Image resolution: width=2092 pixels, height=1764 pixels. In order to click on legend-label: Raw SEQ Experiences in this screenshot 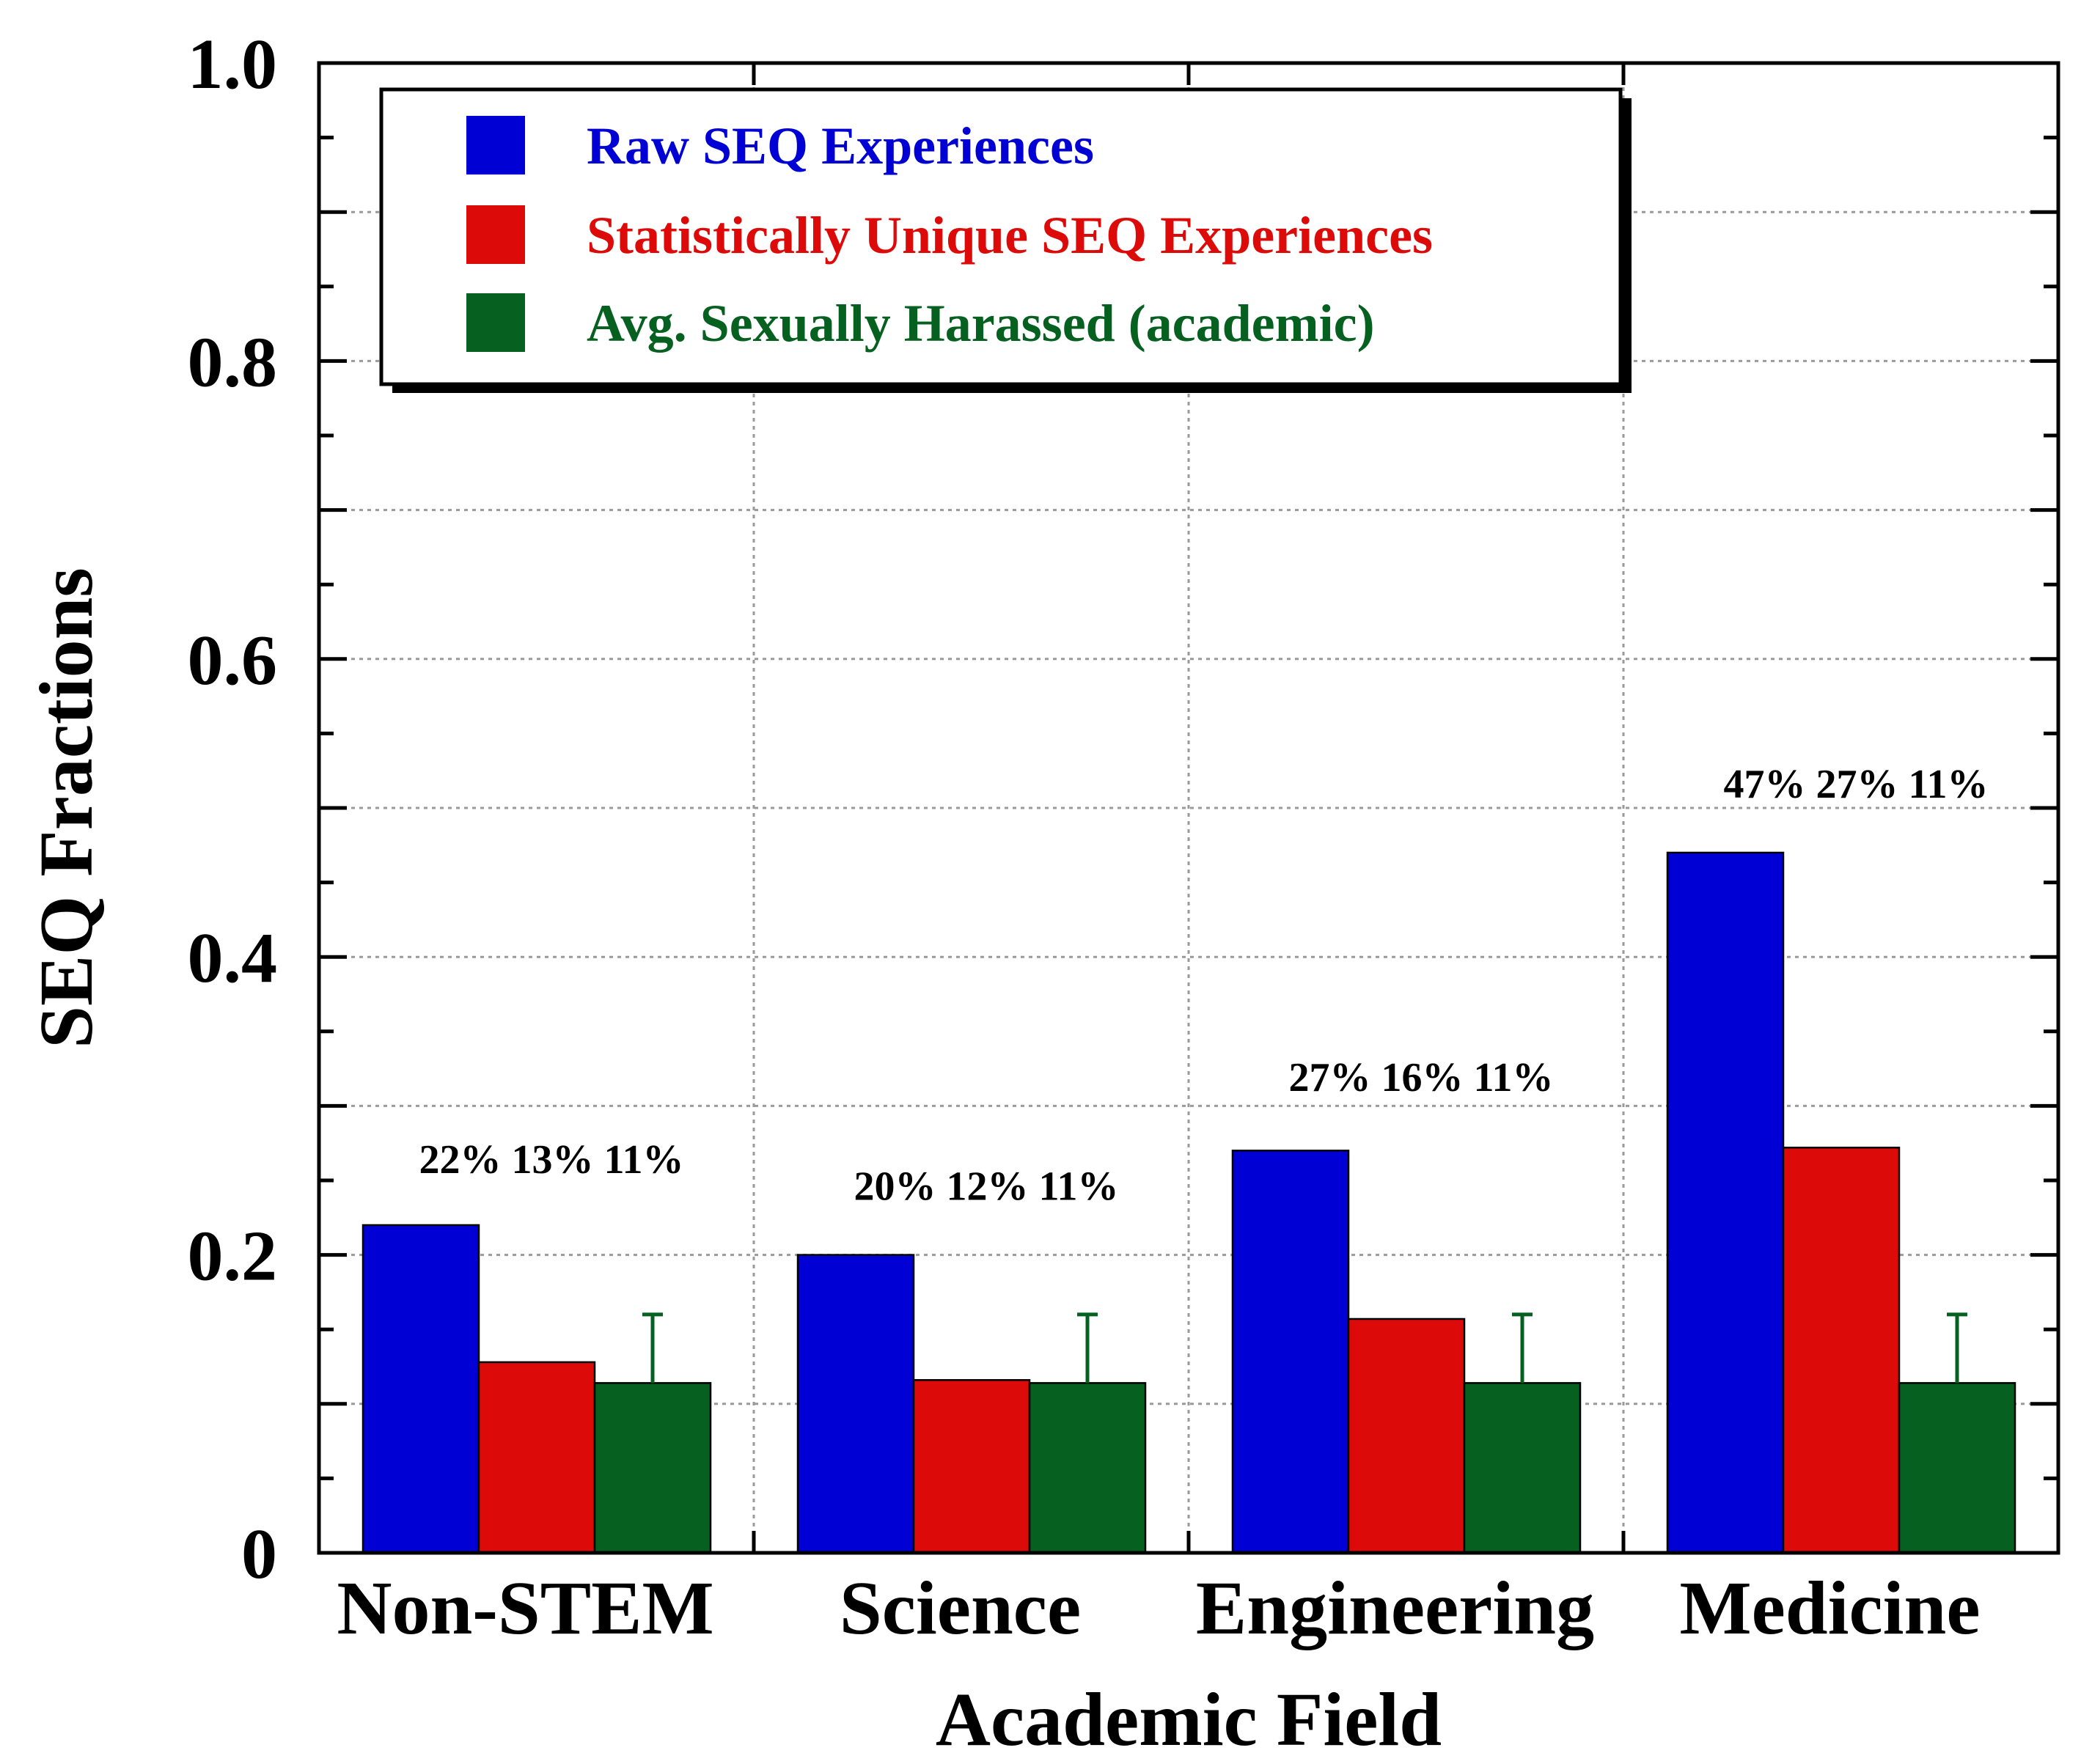, I will do `click(841, 146)`.